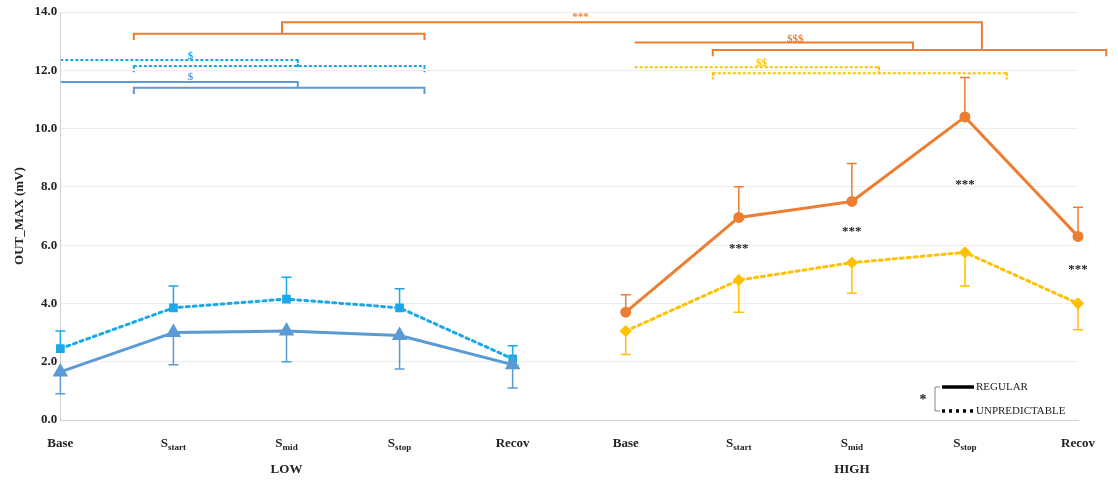  What do you see at coordinates (761, 61) in the screenshot?
I see `annotation: $$` at bounding box center [761, 61].